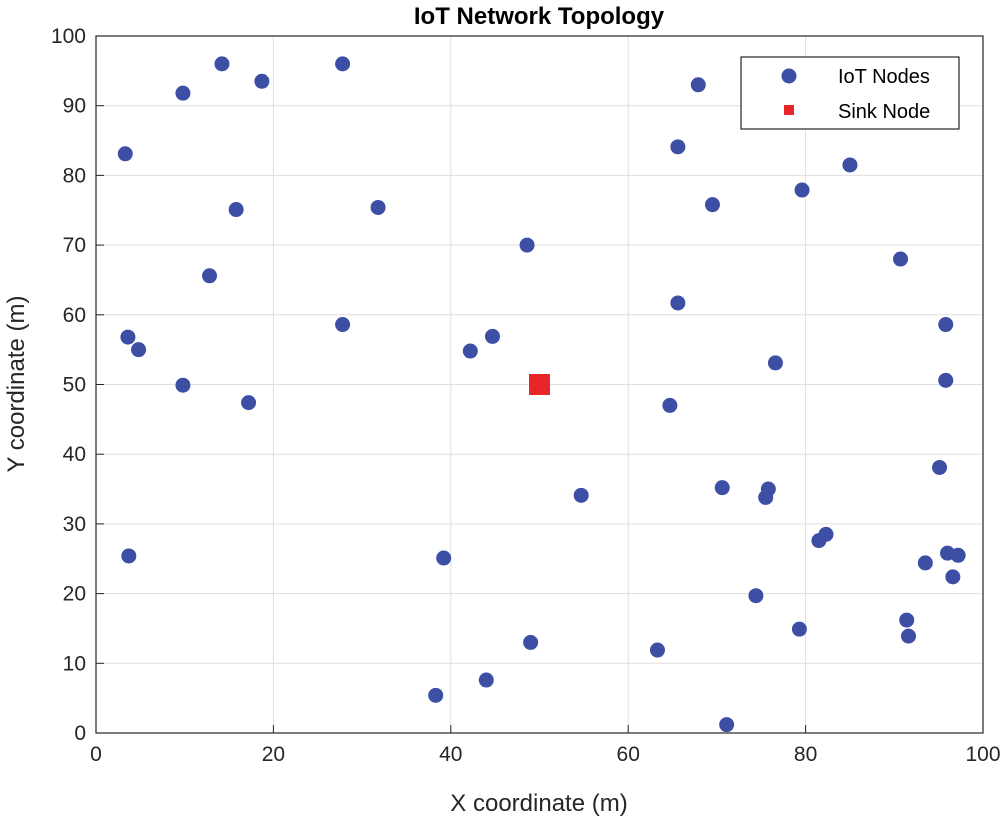 The image size is (1005, 823). I want to click on x-tick-label: 40, so click(450, 754).